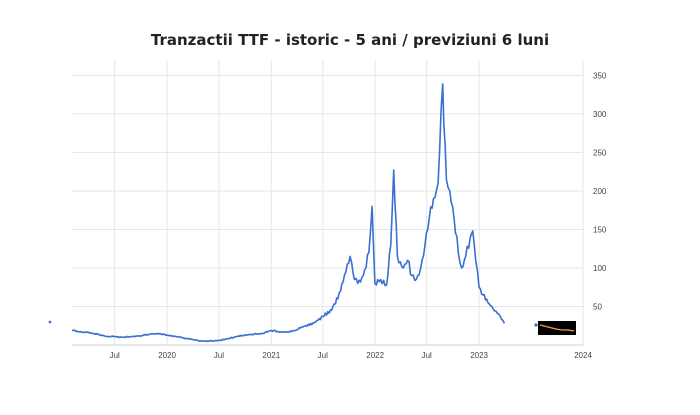 Image resolution: width=700 pixels, height=415 pixels. I want to click on y-tick-label: 250, so click(600, 152).